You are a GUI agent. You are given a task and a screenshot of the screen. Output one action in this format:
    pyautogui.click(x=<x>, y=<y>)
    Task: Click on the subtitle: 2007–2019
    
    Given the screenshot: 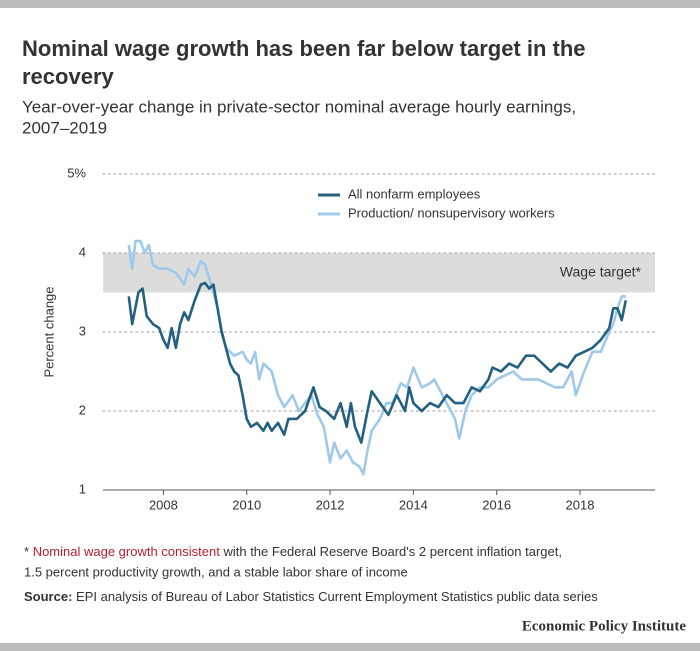 What is the action you would take?
    pyautogui.click(x=64, y=127)
    